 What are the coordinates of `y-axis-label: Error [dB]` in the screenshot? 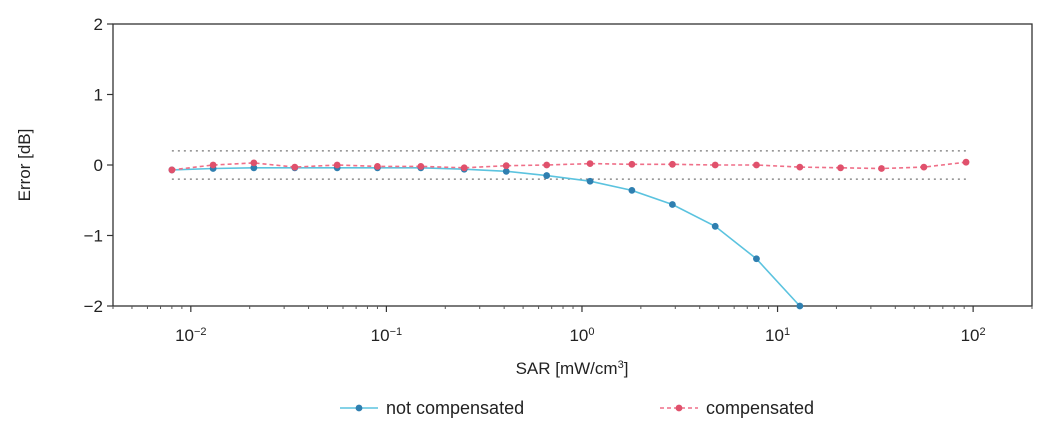 It's located at (24, 165).